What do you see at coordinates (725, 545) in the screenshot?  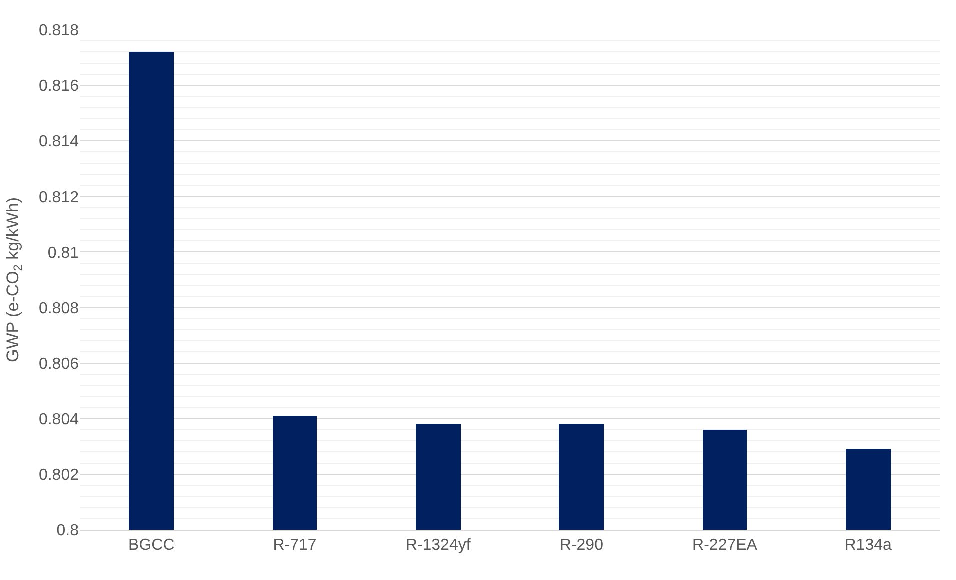 I see `x-tick-label: R-227EA` at bounding box center [725, 545].